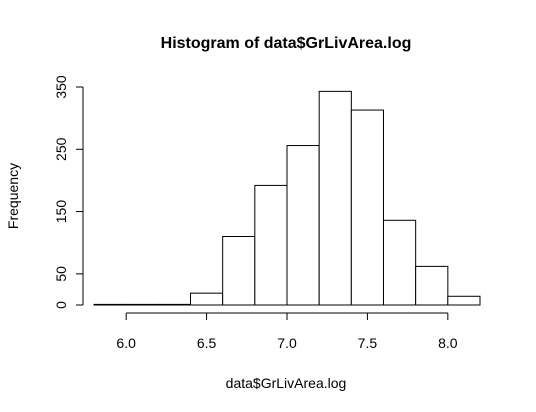 This screenshot has width=536, height=412. I want to click on x-tick-label: 7.0, so click(287, 343).